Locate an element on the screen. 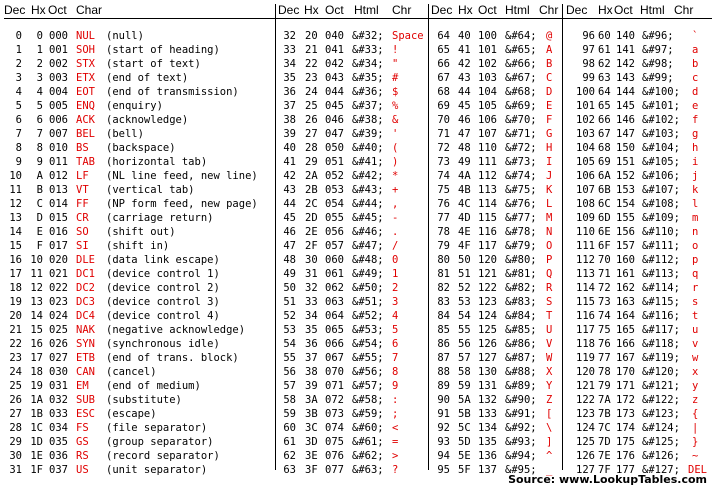 The width and height of the screenshot is (715, 488). html-entity: &#73; is located at coordinates (521, 162).